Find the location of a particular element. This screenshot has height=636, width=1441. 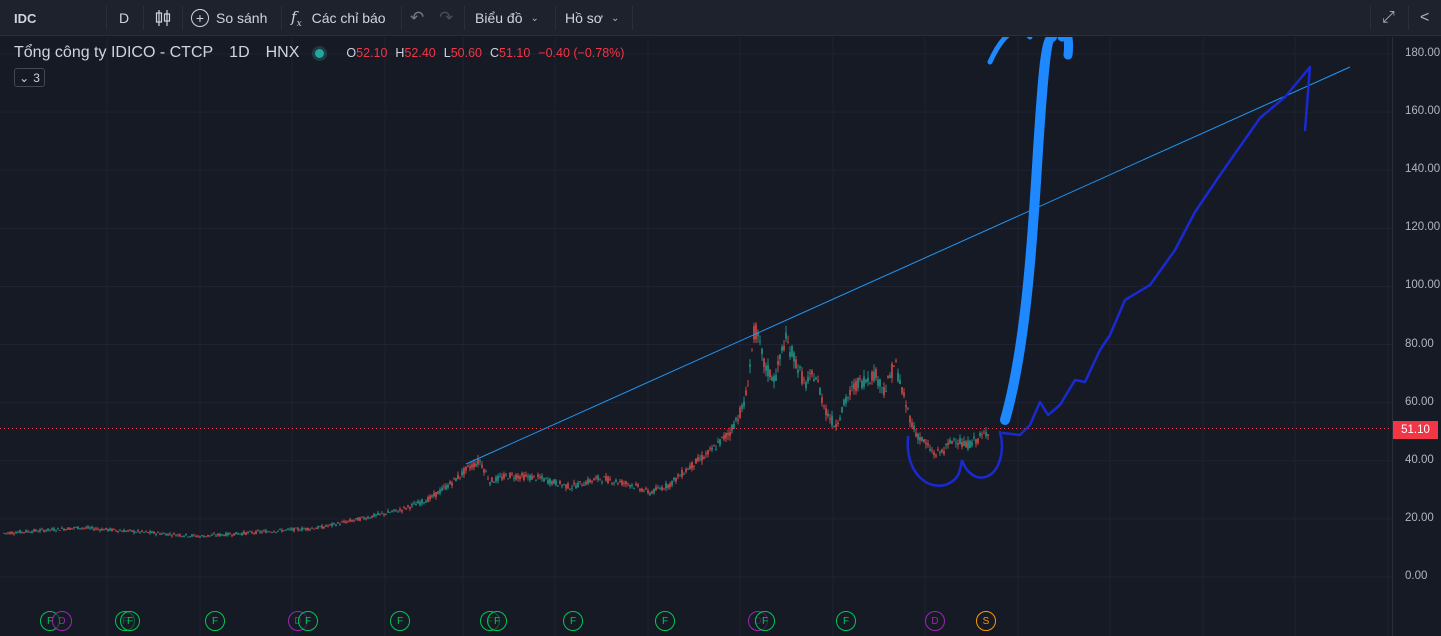

fullscreen-icon: ⤢ is located at coordinates (1388, 17).